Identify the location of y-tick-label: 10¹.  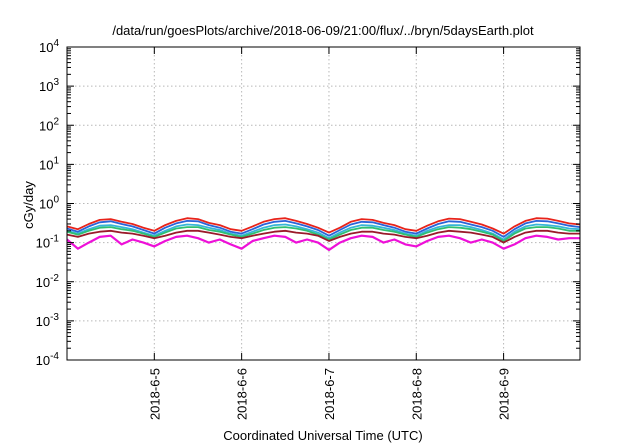
(49, 163).